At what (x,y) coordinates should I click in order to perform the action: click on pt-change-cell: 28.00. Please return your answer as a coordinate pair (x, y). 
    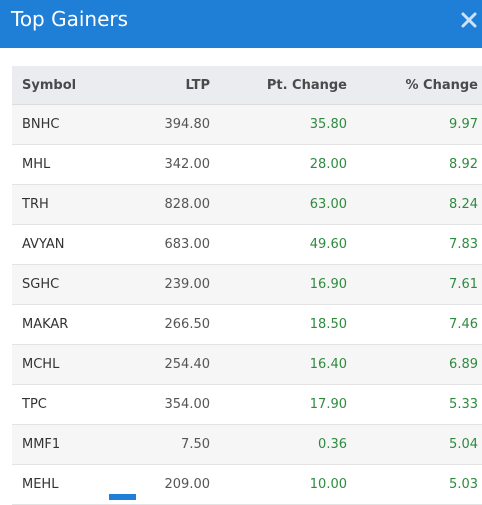
    Looking at the image, I should click on (278, 164).